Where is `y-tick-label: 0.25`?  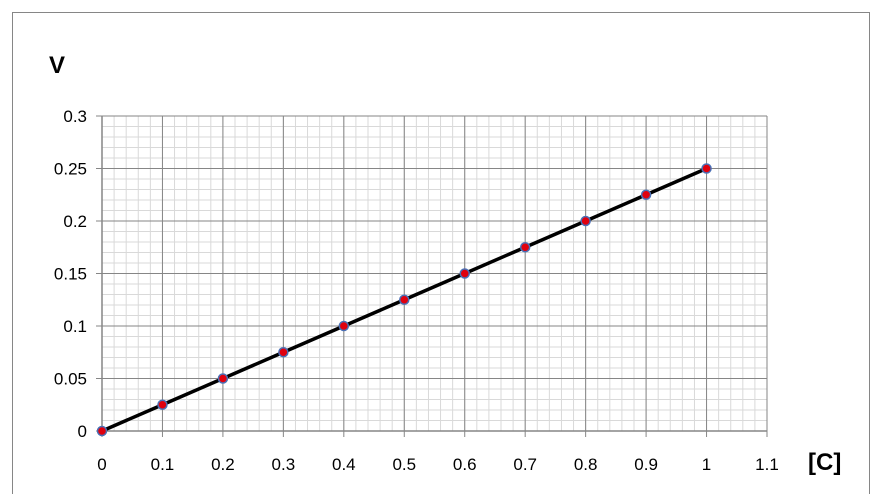 y-tick-label: 0.25 is located at coordinates (70, 169).